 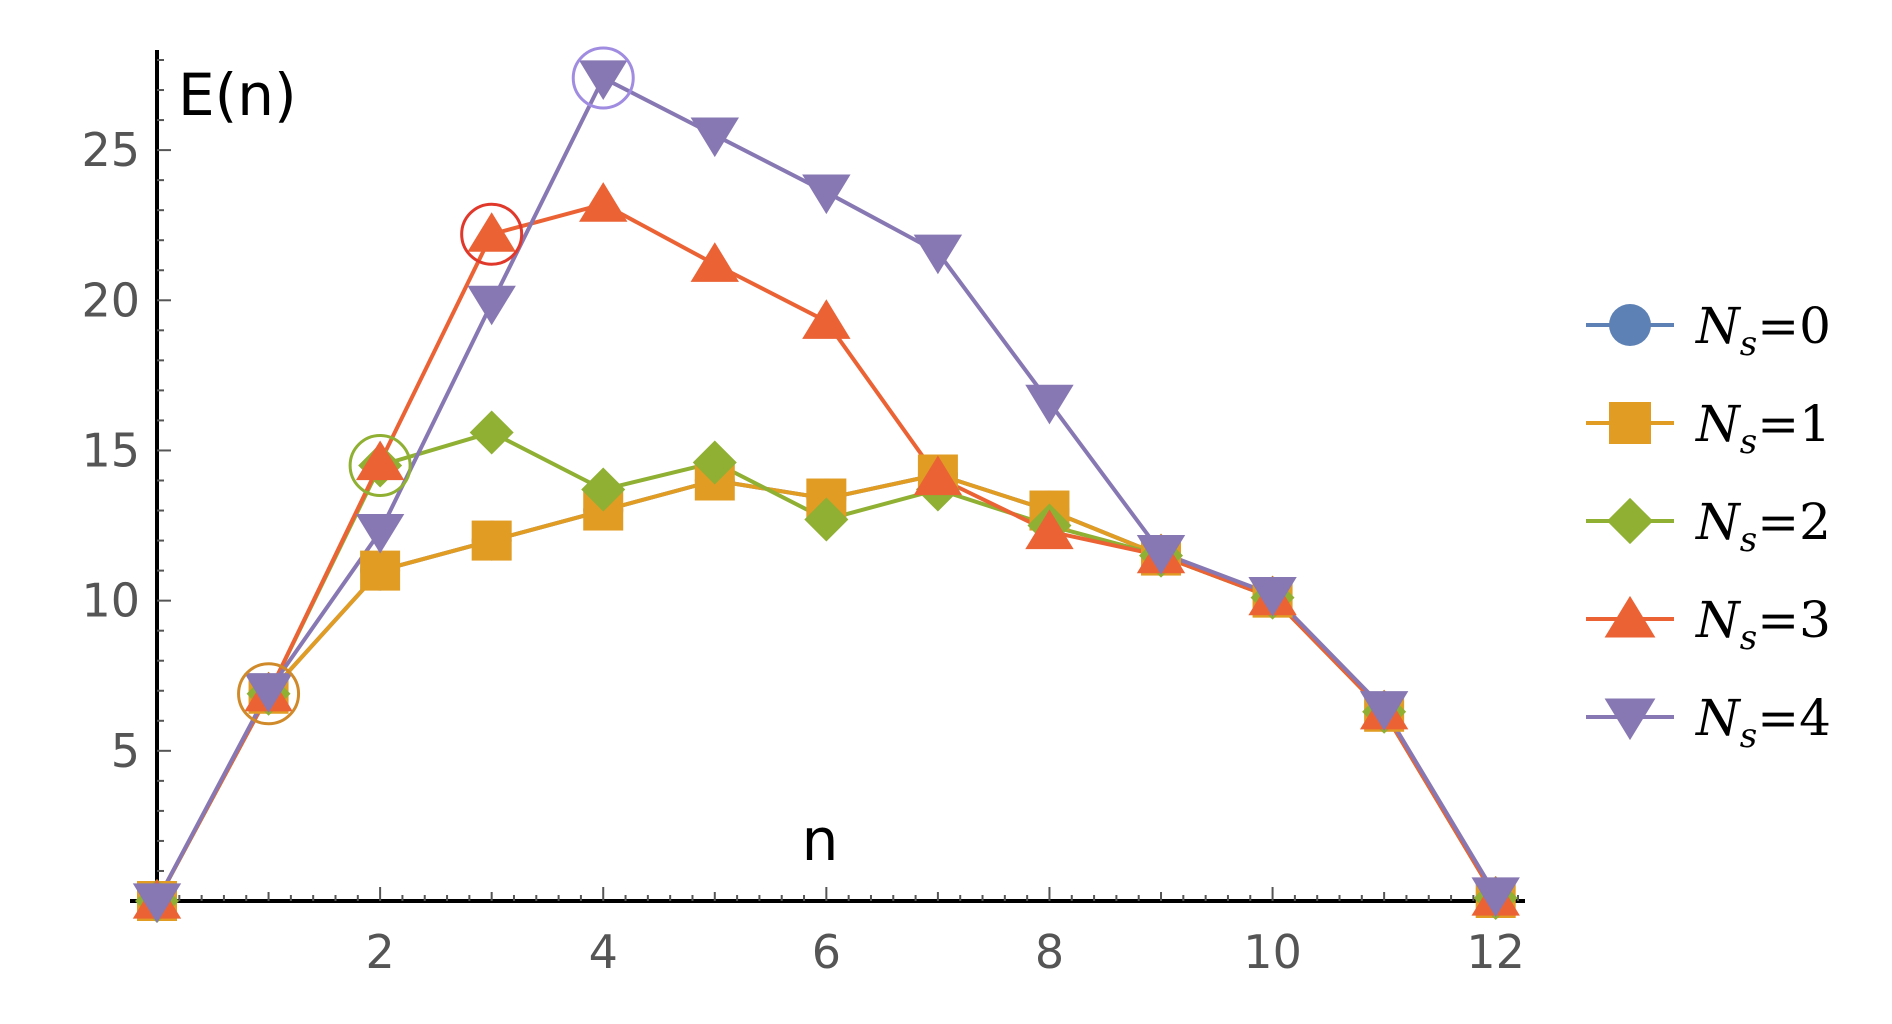 I want to click on legend-label: Ns=4, so click(x=1763, y=722).